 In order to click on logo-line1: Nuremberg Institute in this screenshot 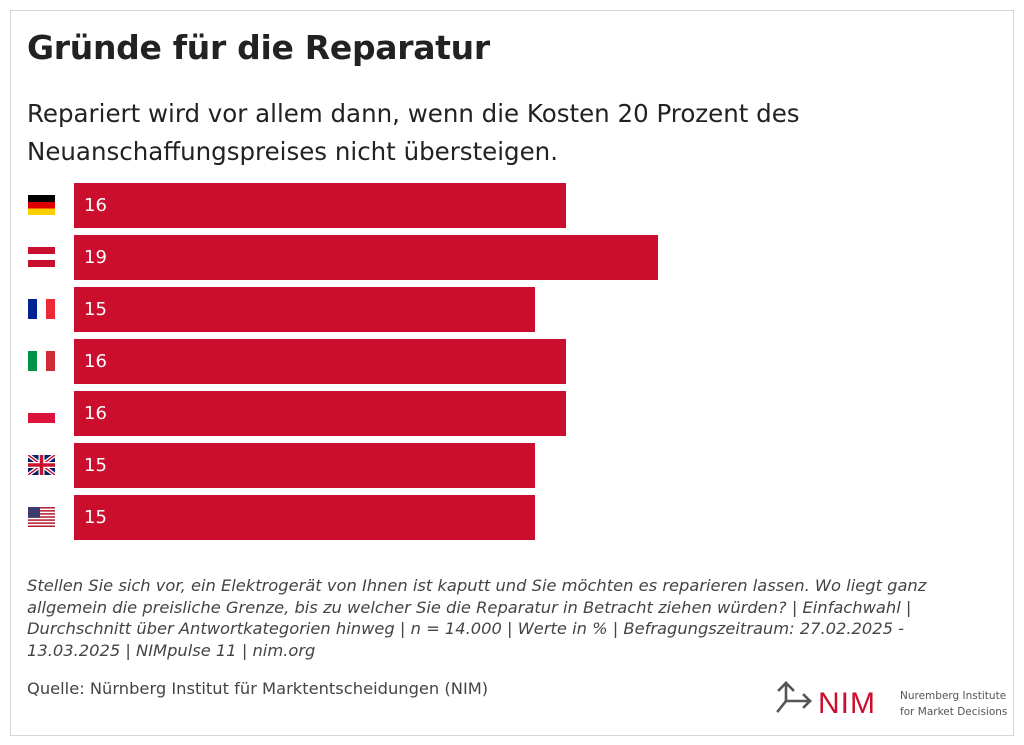, I will do `click(953, 696)`.